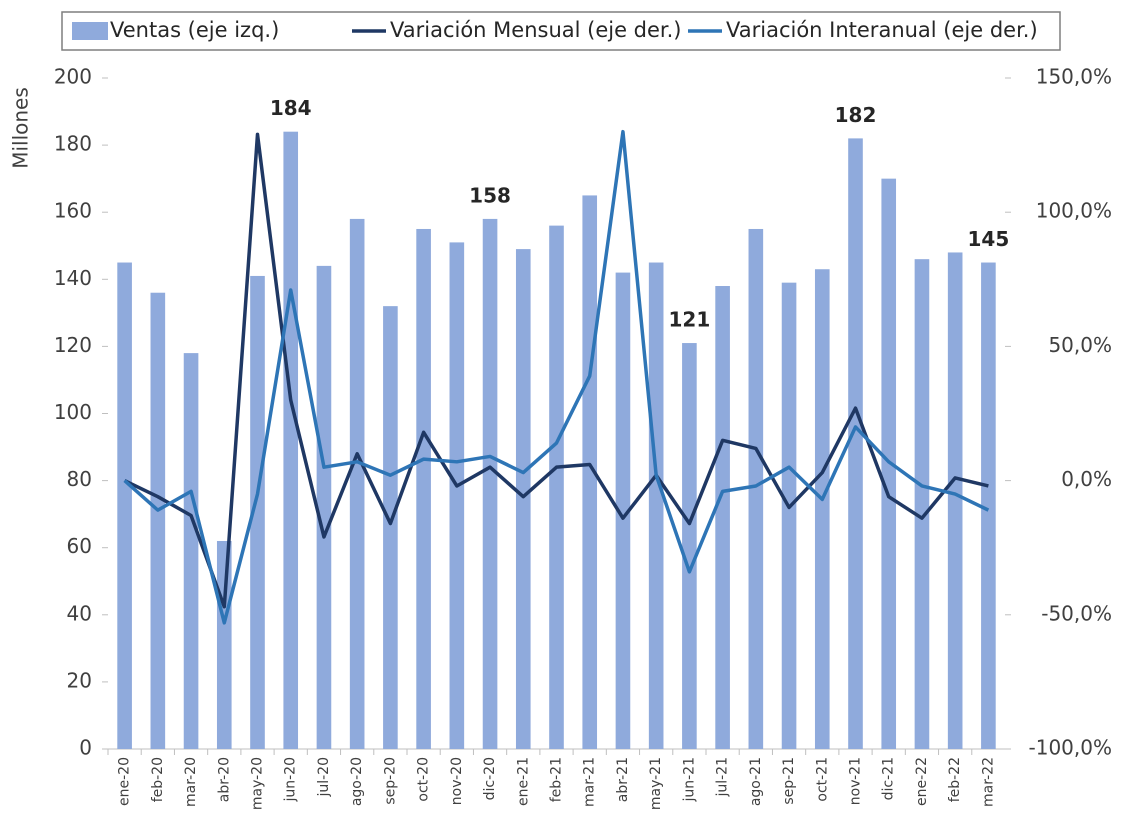 Image resolution: width=1123 pixels, height=818 pixels. What do you see at coordinates (73, 144) in the screenshot?
I see `y-tick-label: 180` at bounding box center [73, 144].